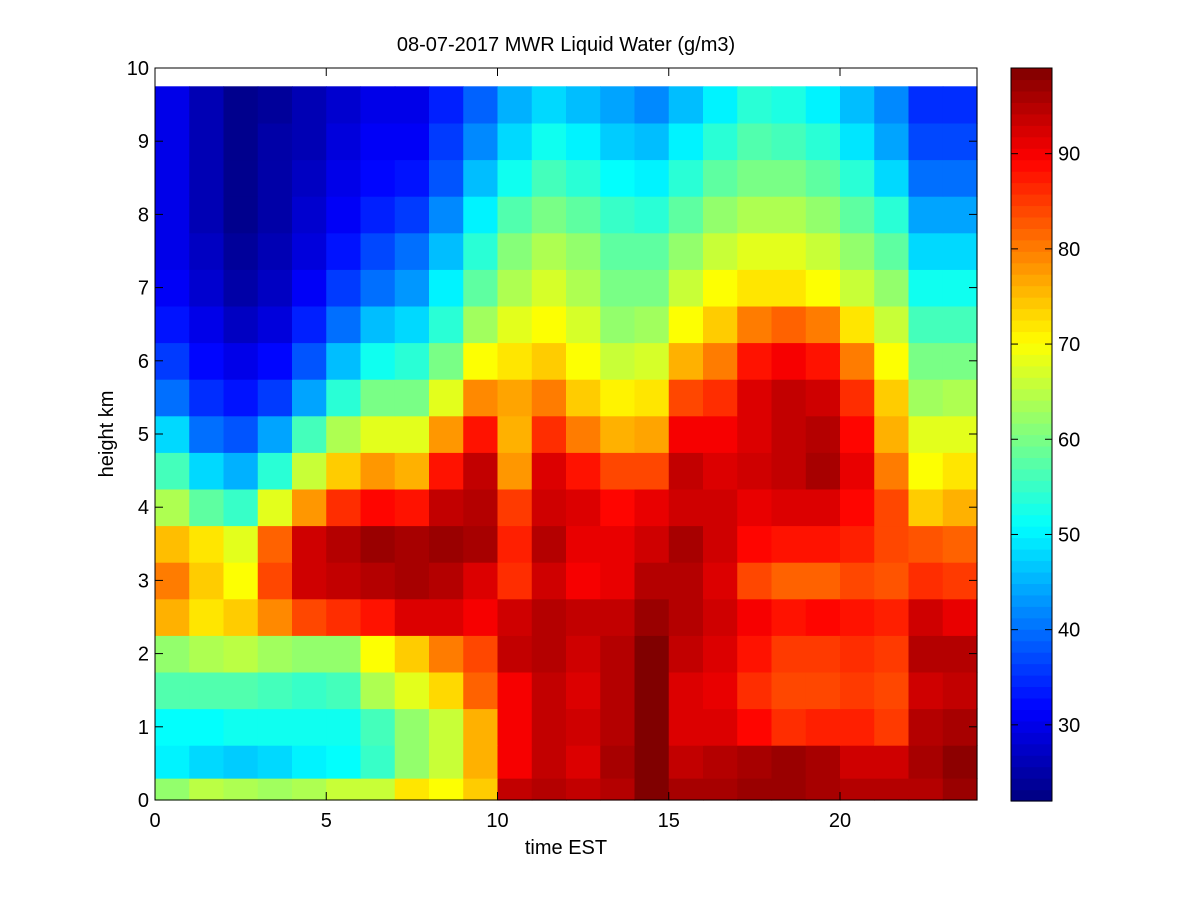 This screenshot has width=1200, height=900. Describe the element at coordinates (154, 821) in the screenshot. I see `x-tick-label: 0` at that location.